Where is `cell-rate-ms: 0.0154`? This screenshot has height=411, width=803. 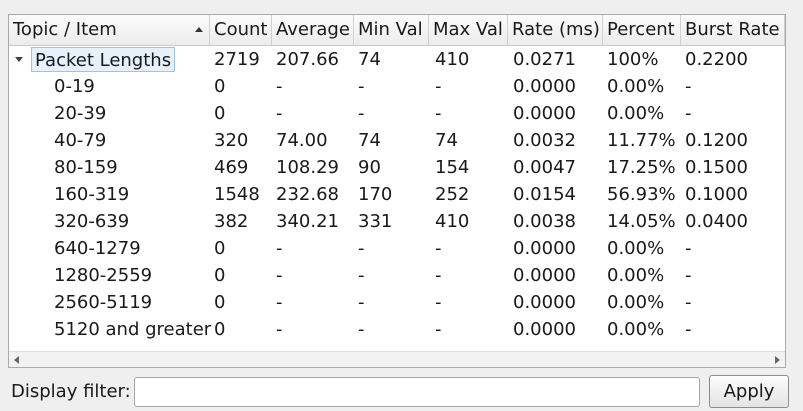 cell-rate-ms: 0.0154 is located at coordinates (544, 194).